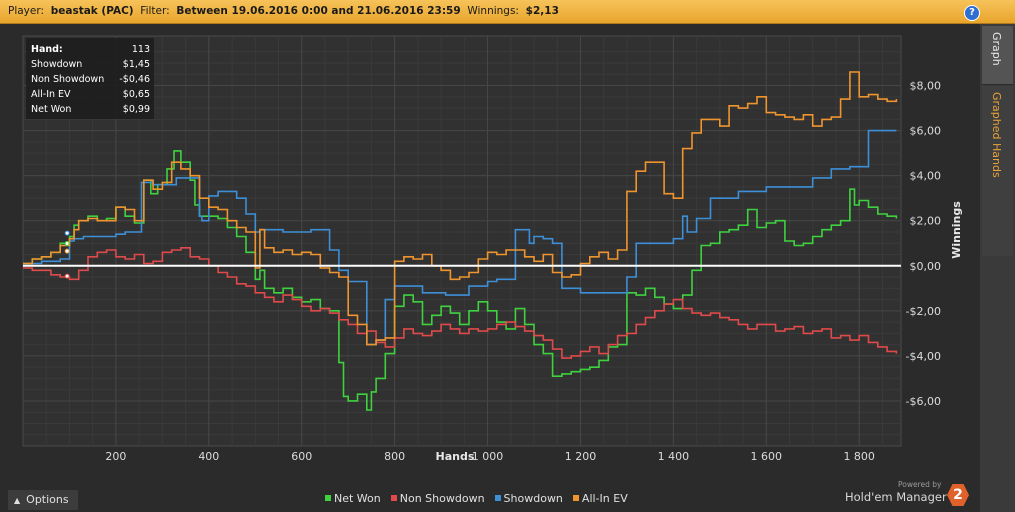  I want to click on y-tick-label: -$4,00, so click(923, 356).